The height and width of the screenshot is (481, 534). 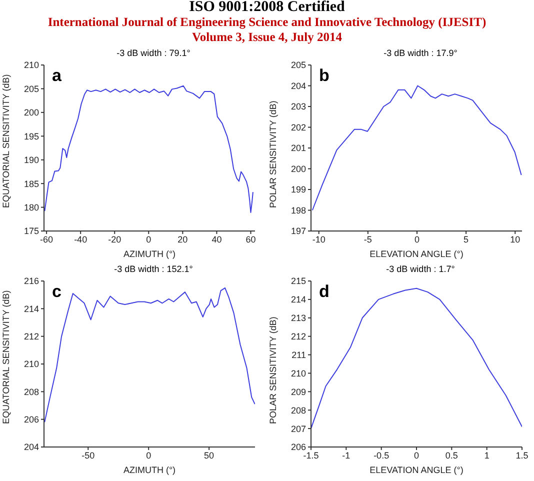 I want to click on x-tick-label: 5, so click(x=466, y=239).